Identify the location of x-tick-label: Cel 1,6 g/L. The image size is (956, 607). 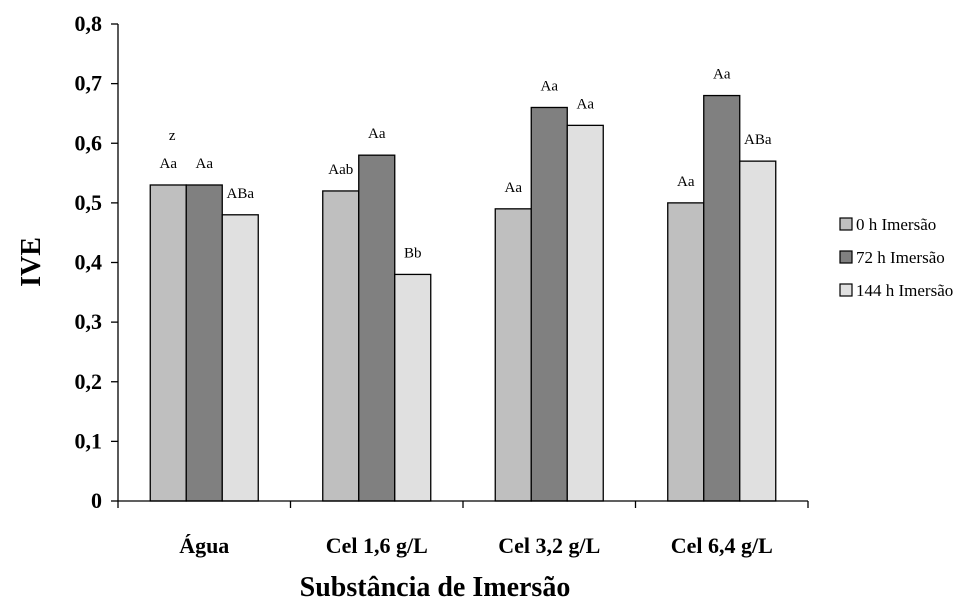
(377, 545).